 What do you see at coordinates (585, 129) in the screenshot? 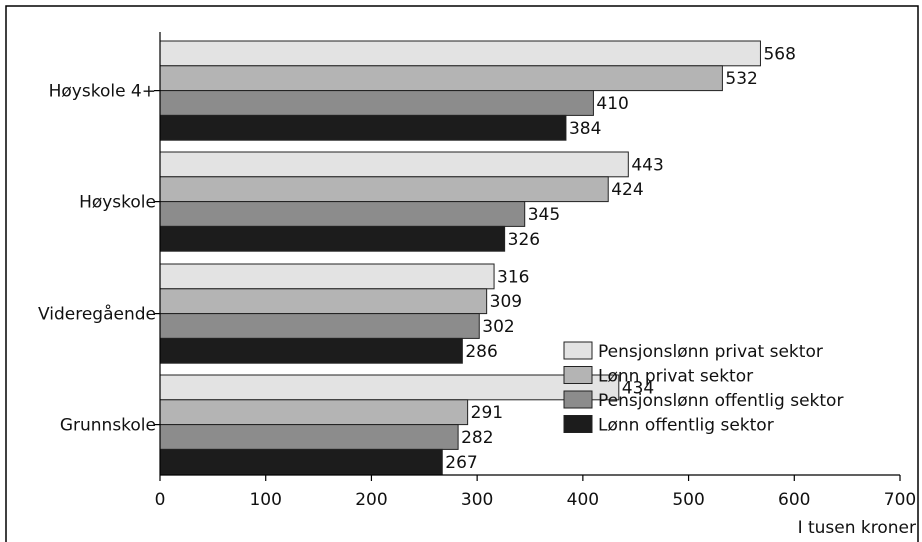
I see `bar-value-label: 384` at bounding box center [585, 129].